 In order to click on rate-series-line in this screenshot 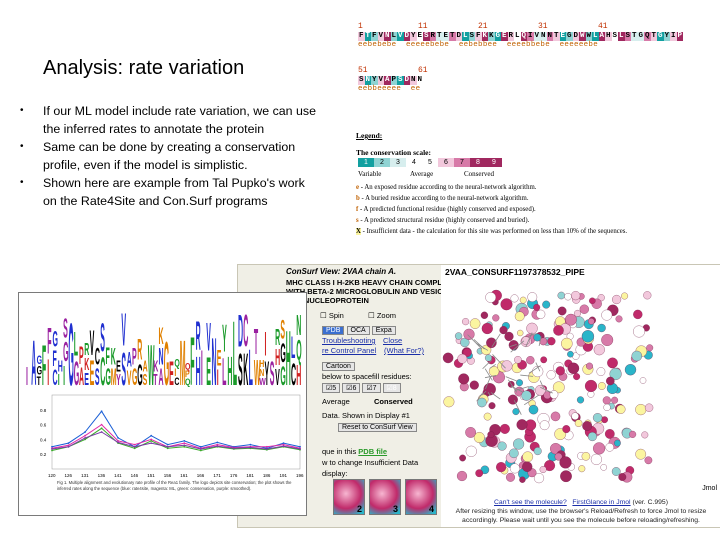, I will do `click(176, 436)`.